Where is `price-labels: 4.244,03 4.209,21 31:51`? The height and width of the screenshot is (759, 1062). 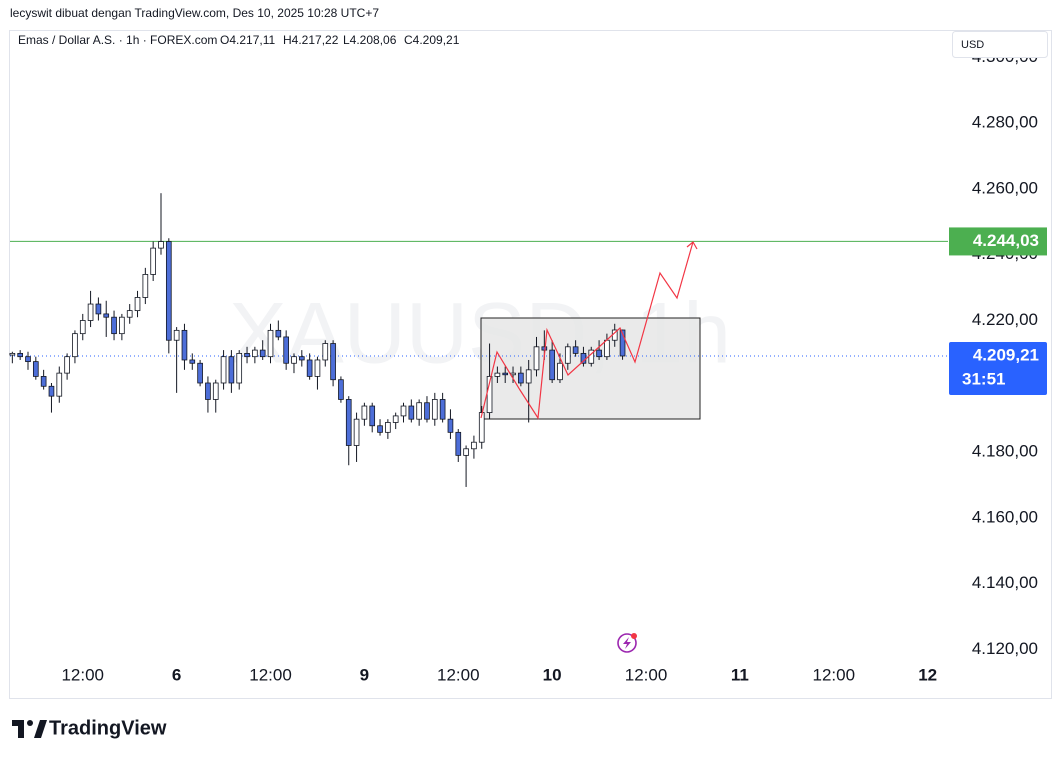
price-labels: 4.244,03 4.209,21 31:51 is located at coordinates (998, 311).